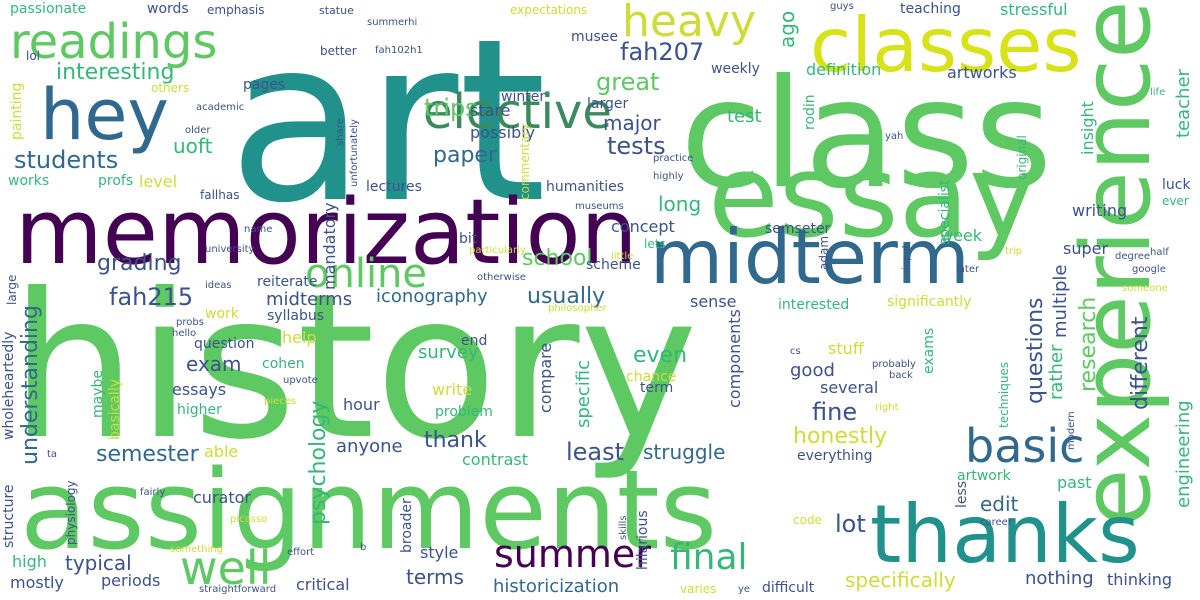  What do you see at coordinates (814, 305) in the screenshot?
I see `word: interested` at bounding box center [814, 305].